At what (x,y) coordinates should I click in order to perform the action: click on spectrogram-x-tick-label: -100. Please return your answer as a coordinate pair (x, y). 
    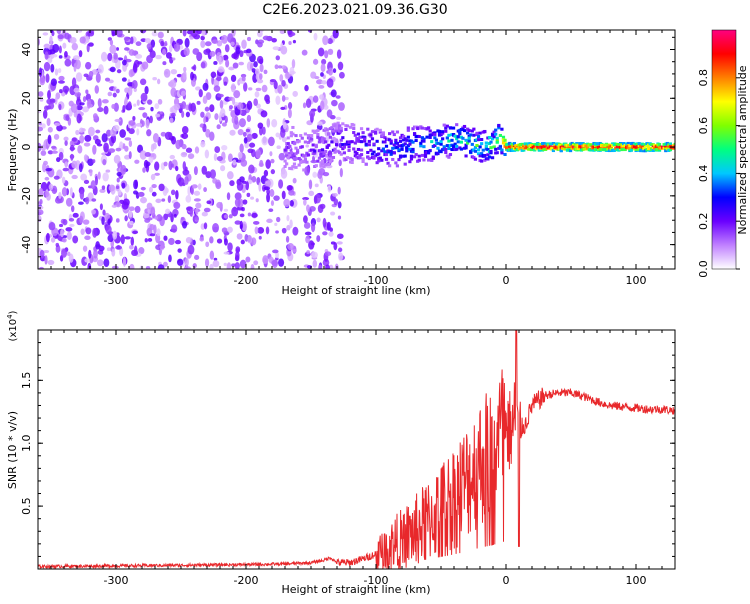
    Looking at the image, I should click on (376, 280).